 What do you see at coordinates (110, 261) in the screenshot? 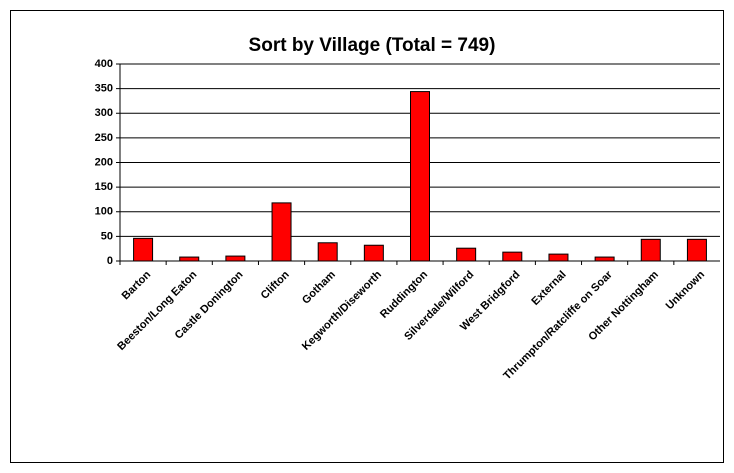
I see `y-tick-label: 0` at bounding box center [110, 261].